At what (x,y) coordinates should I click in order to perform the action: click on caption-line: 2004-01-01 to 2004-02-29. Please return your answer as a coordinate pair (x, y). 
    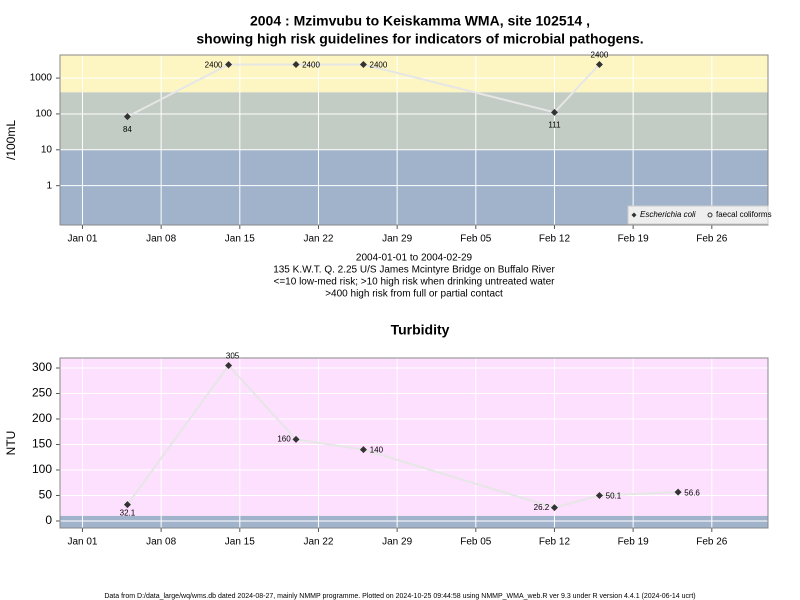
    Looking at the image, I should click on (414, 258).